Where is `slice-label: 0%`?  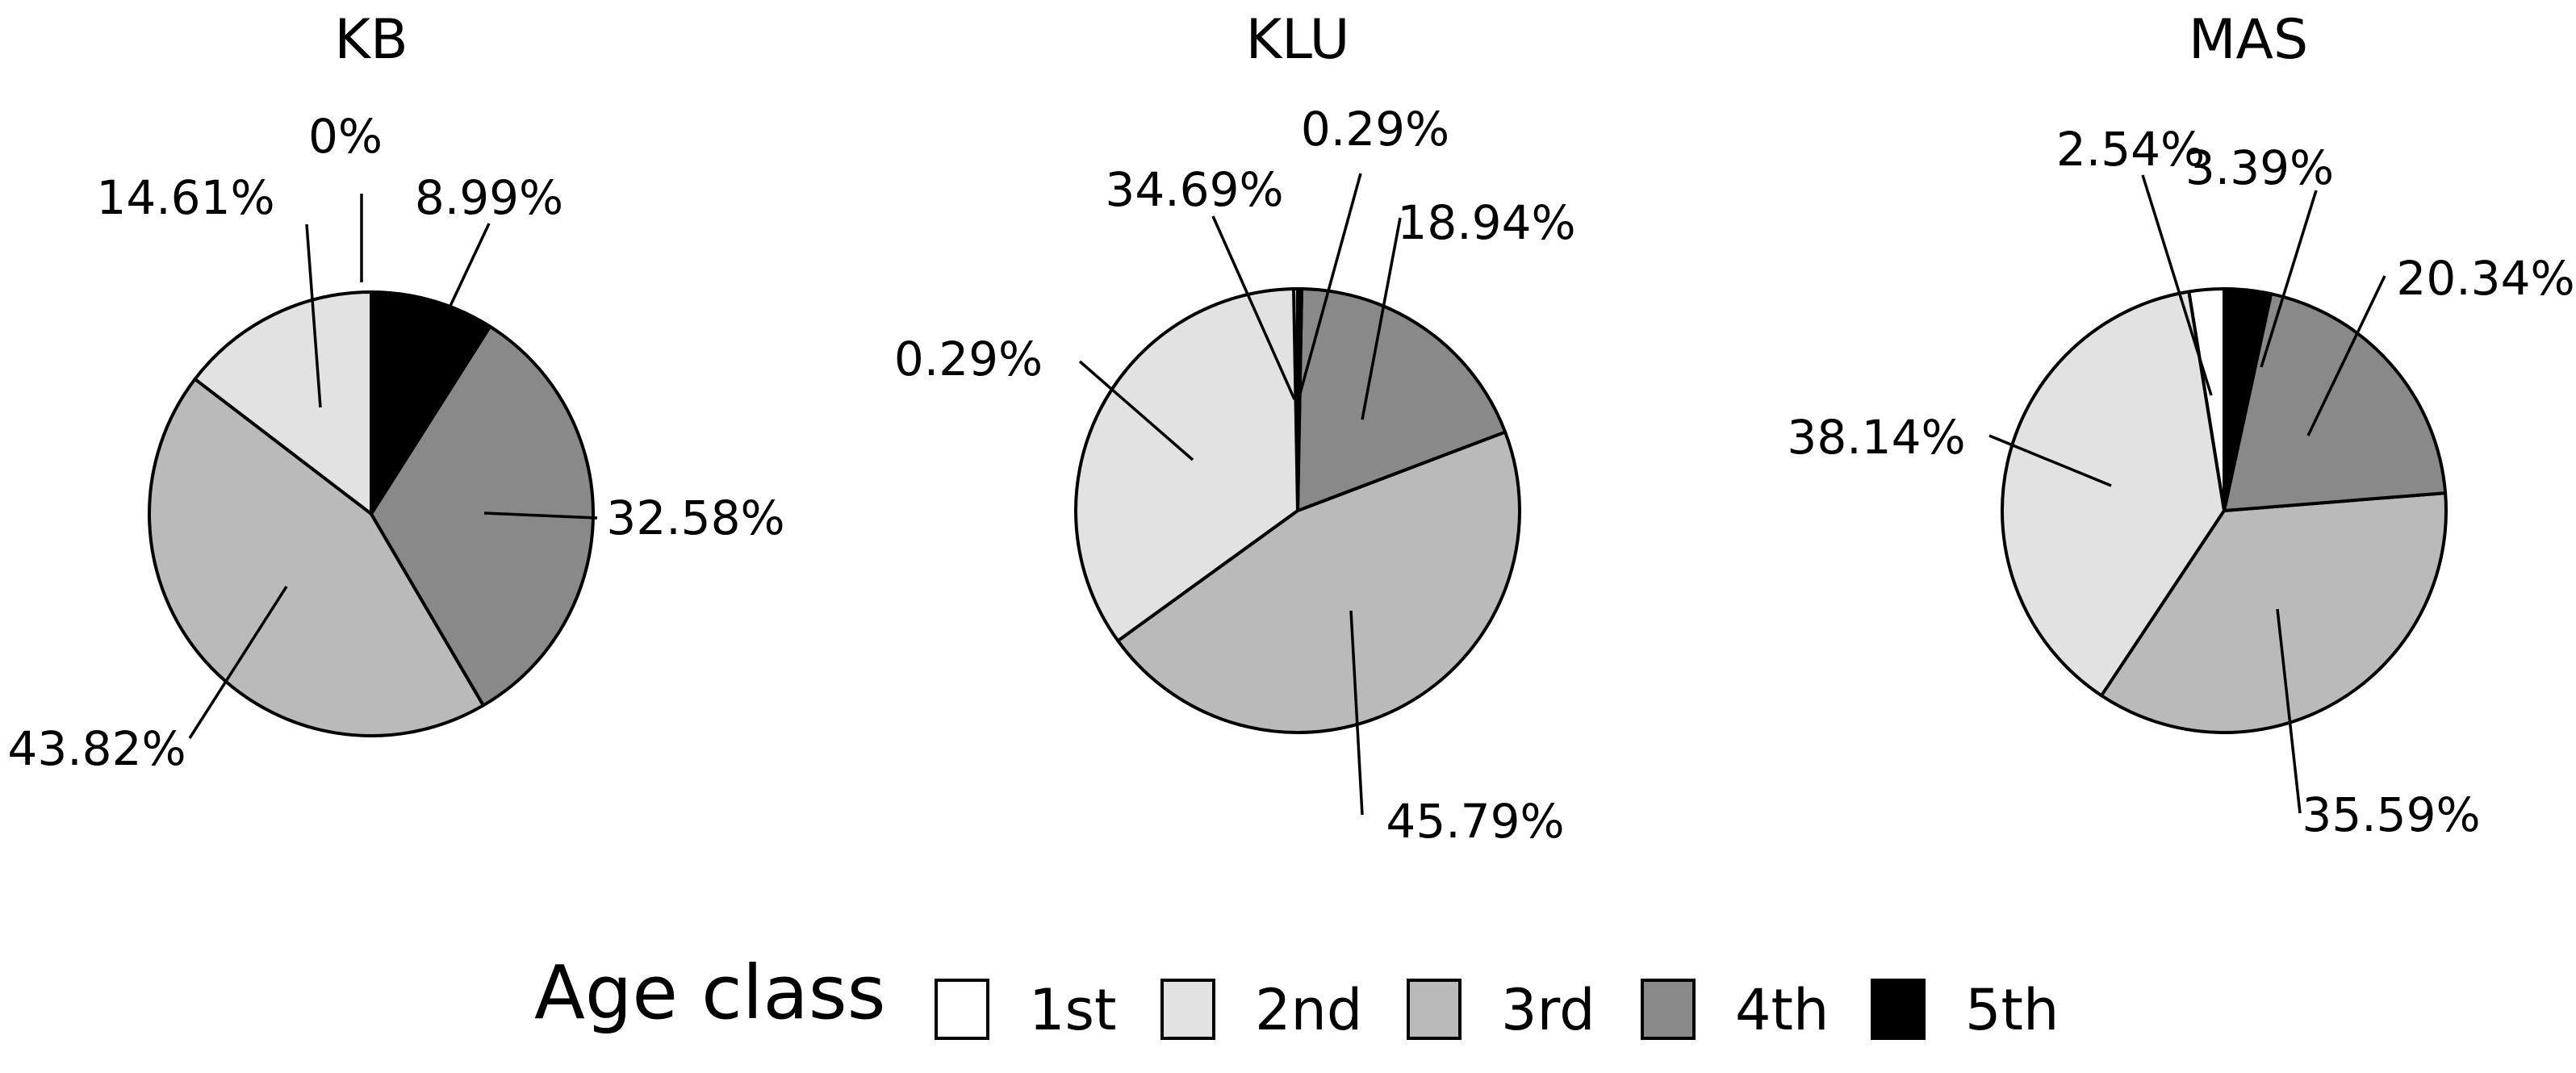
slice-label: 0% is located at coordinates (345, 136).